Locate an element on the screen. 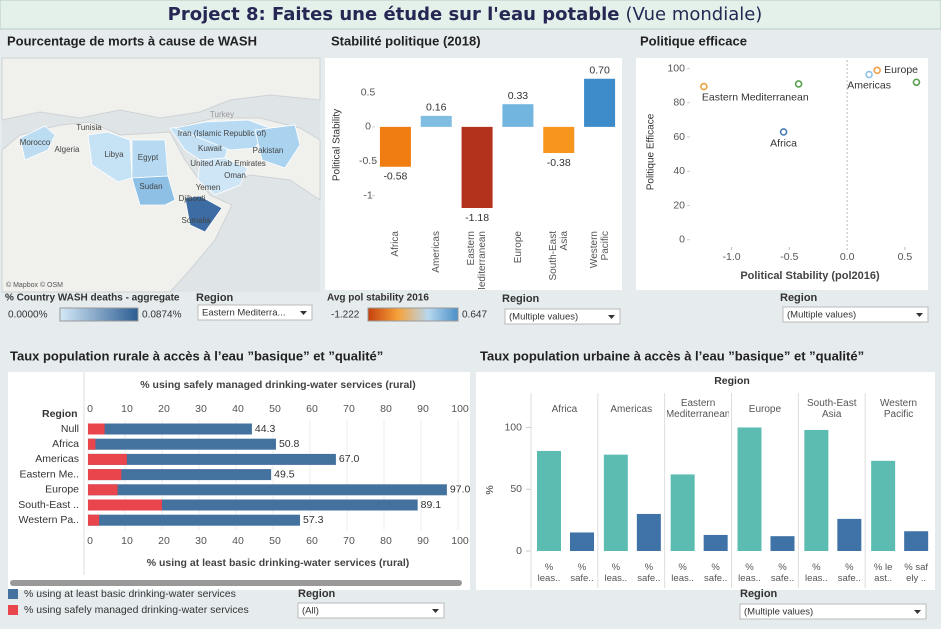  x-tick-label: 50 is located at coordinates (275, 541).